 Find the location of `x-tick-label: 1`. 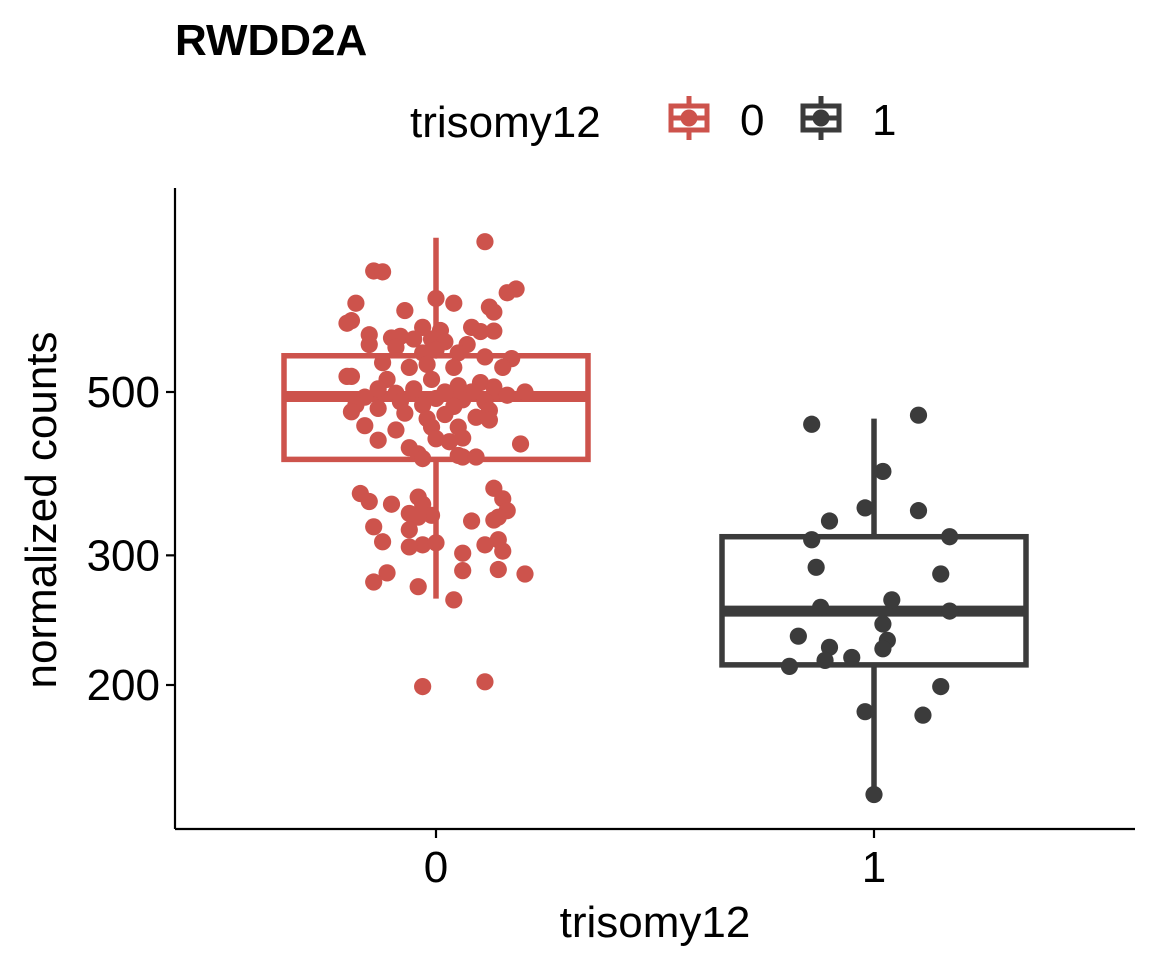

x-tick-label: 1 is located at coordinates (874, 867).